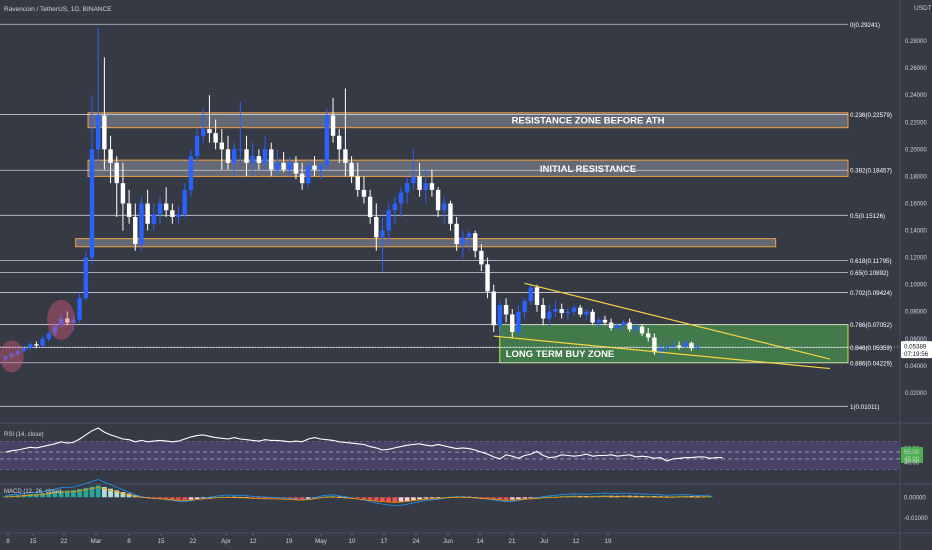 The image size is (932, 550). I want to click on zone-label-1: INITIAL RESISTANCE, so click(588, 169).